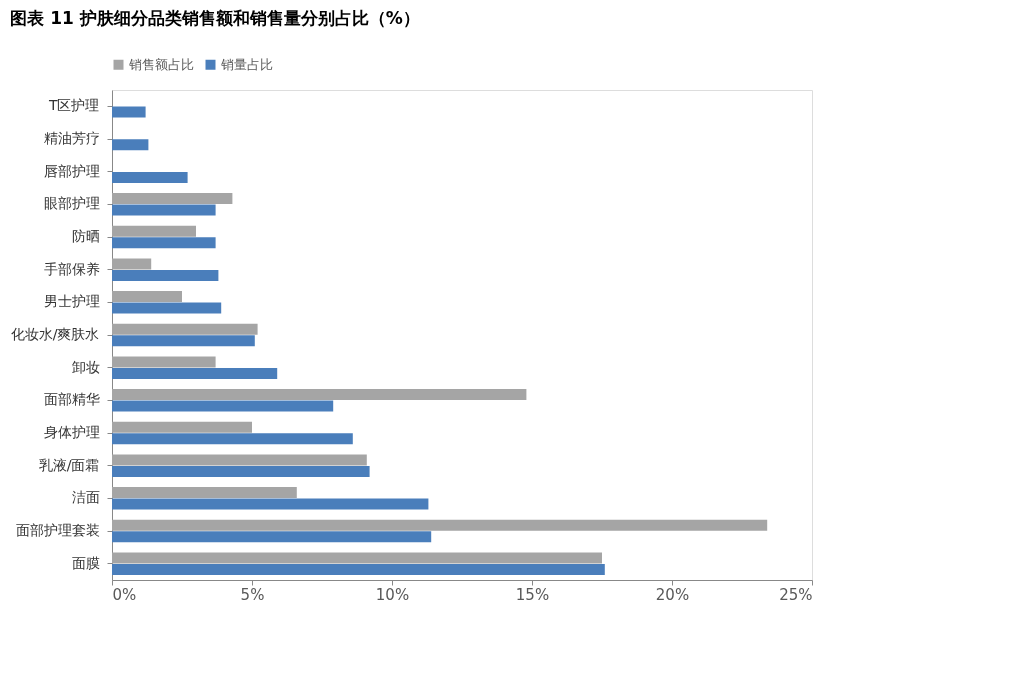  What do you see at coordinates (124, 594) in the screenshot?
I see `x-tick-label: 0%` at bounding box center [124, 594].